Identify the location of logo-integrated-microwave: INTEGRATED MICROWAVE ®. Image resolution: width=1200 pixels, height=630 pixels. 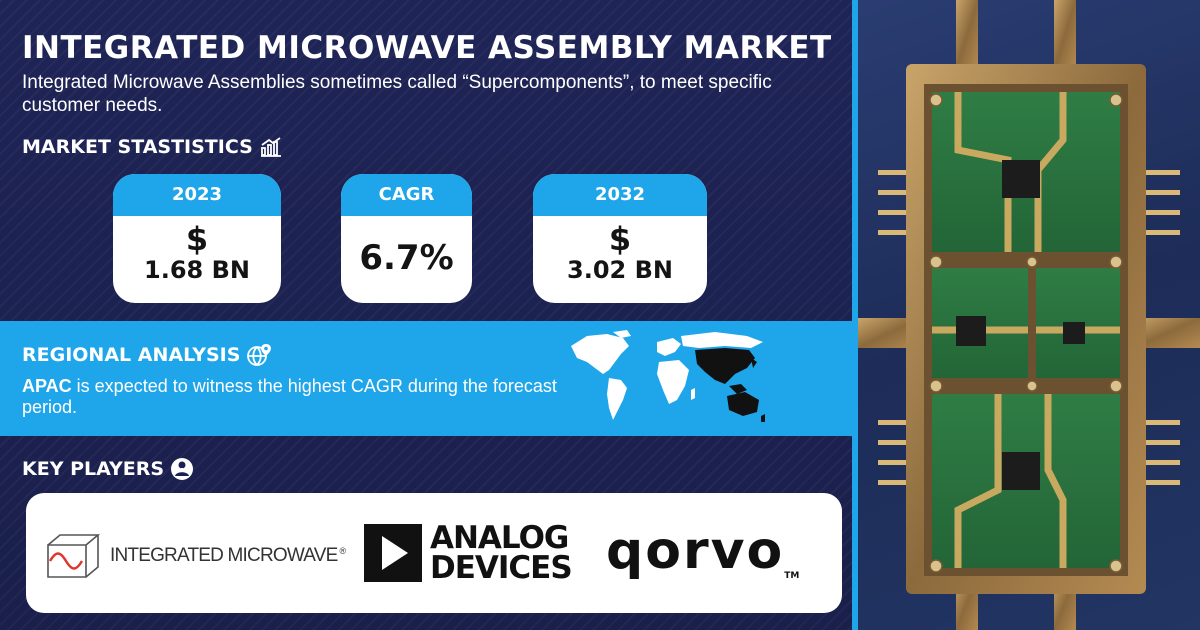
(196, 556).